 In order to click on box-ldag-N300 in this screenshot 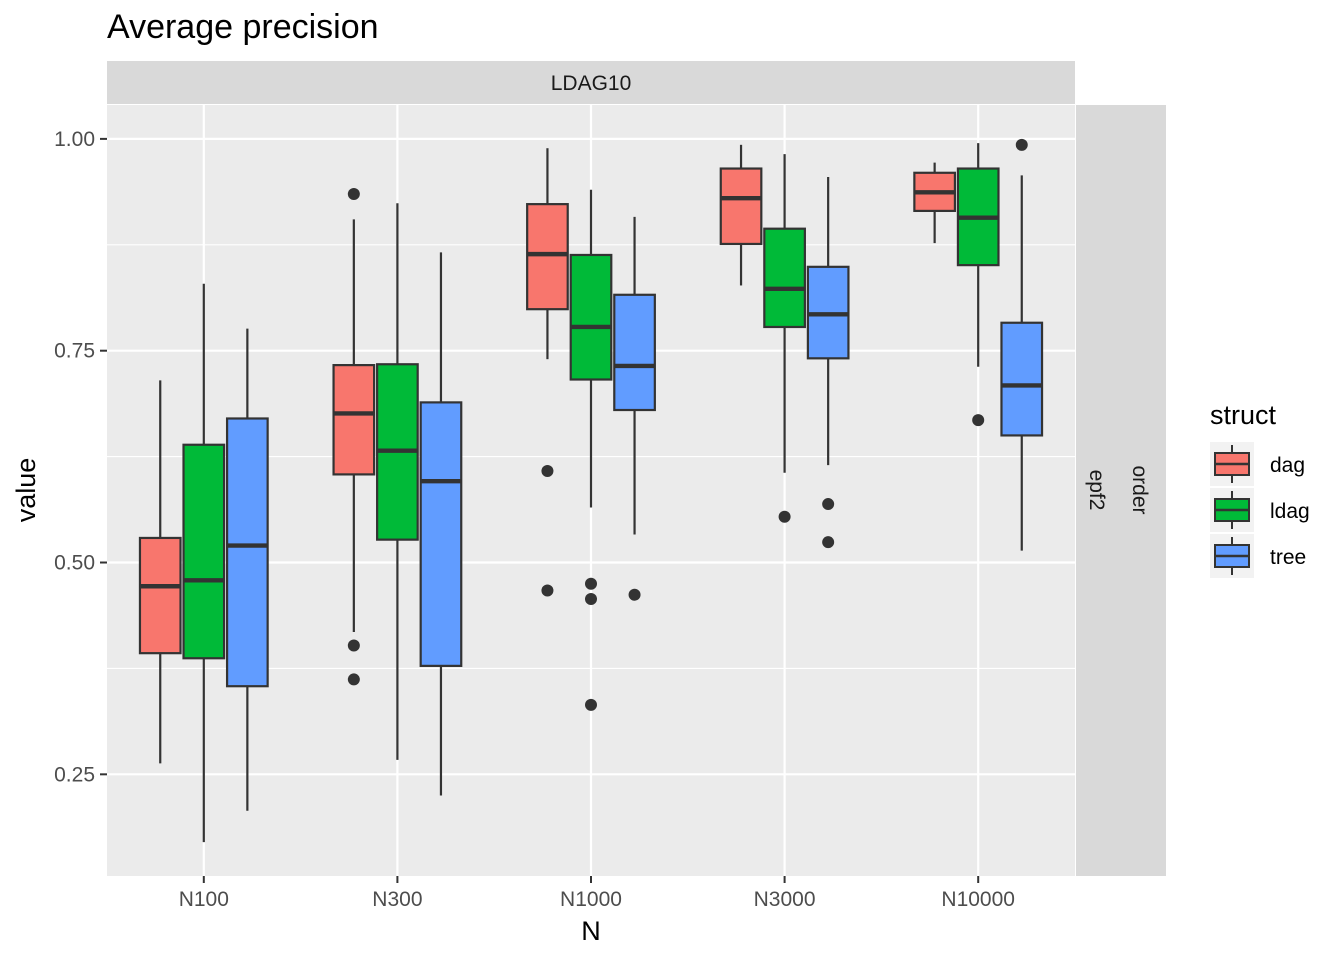, I will do `click(397, 481)`.